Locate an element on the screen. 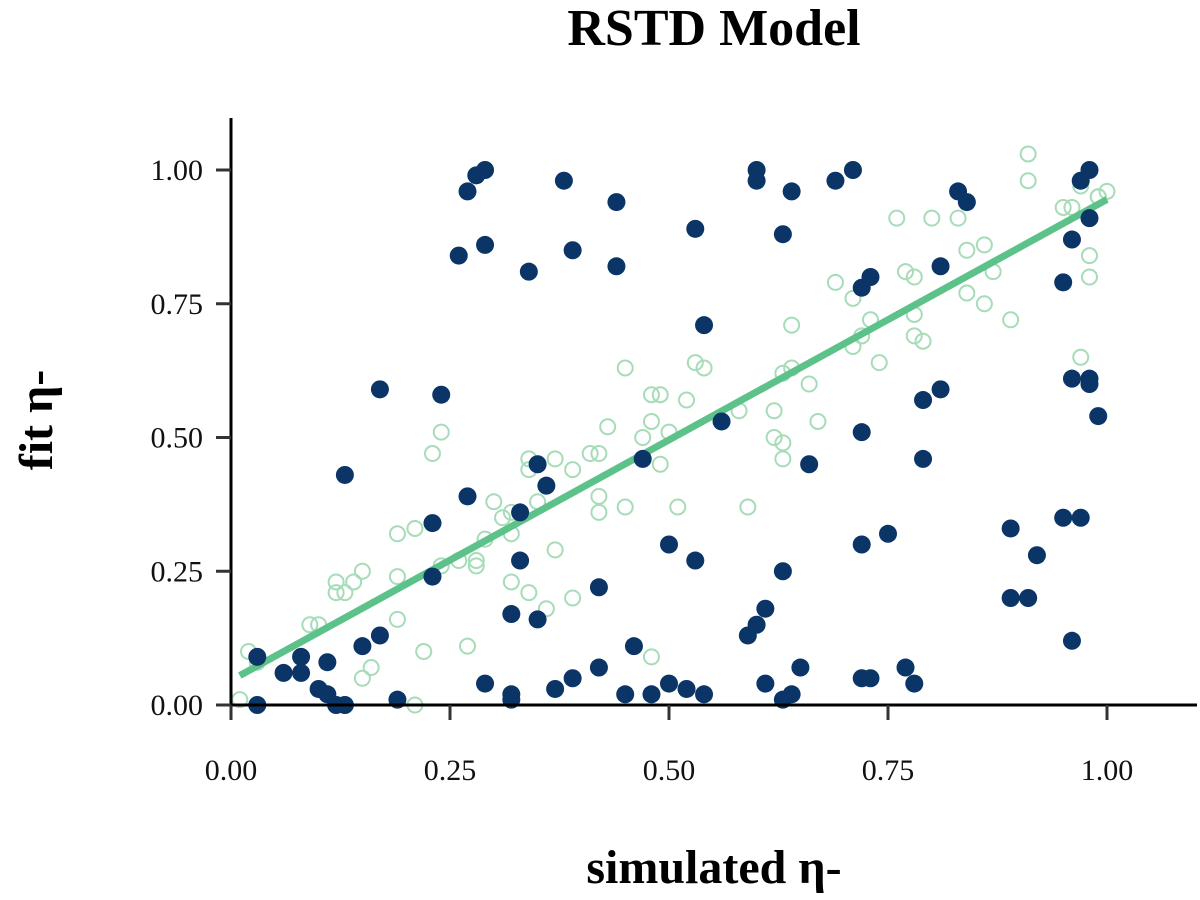 The image size is (1200, 900). x-tick-label: 0.00 is located at coordinates (231, 770).